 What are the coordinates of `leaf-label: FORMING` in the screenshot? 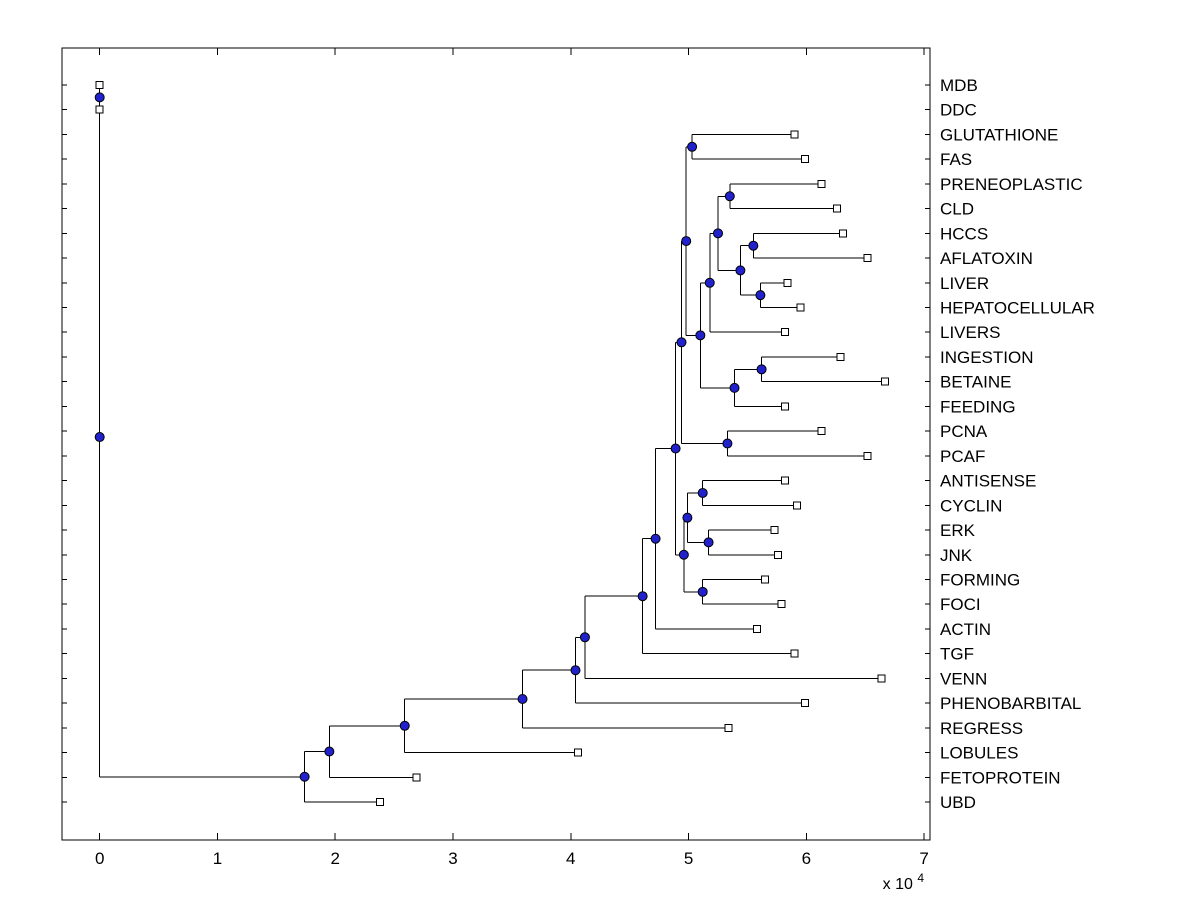 It's located at (980, 579).